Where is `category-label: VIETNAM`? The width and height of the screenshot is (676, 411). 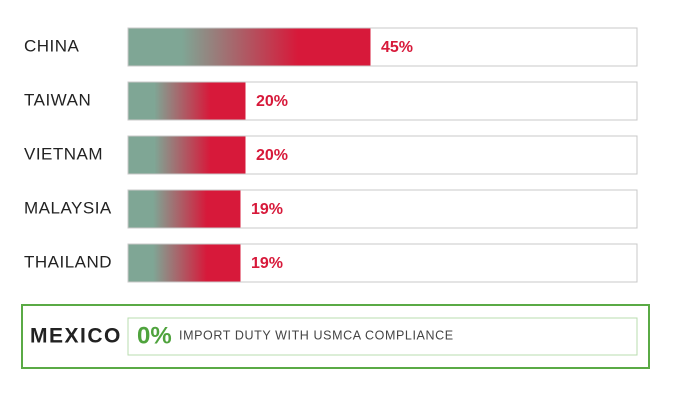
category-label: VIETNAM is located at coordinates (63, 153).